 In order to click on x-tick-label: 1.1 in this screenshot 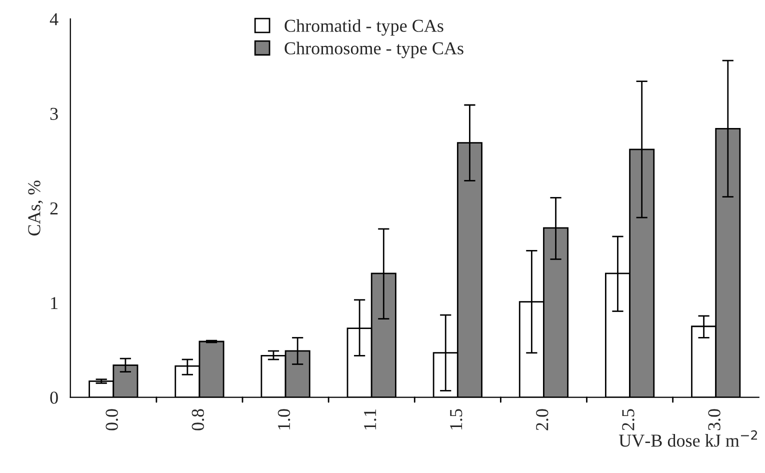, I will do `click(370, 420)`.